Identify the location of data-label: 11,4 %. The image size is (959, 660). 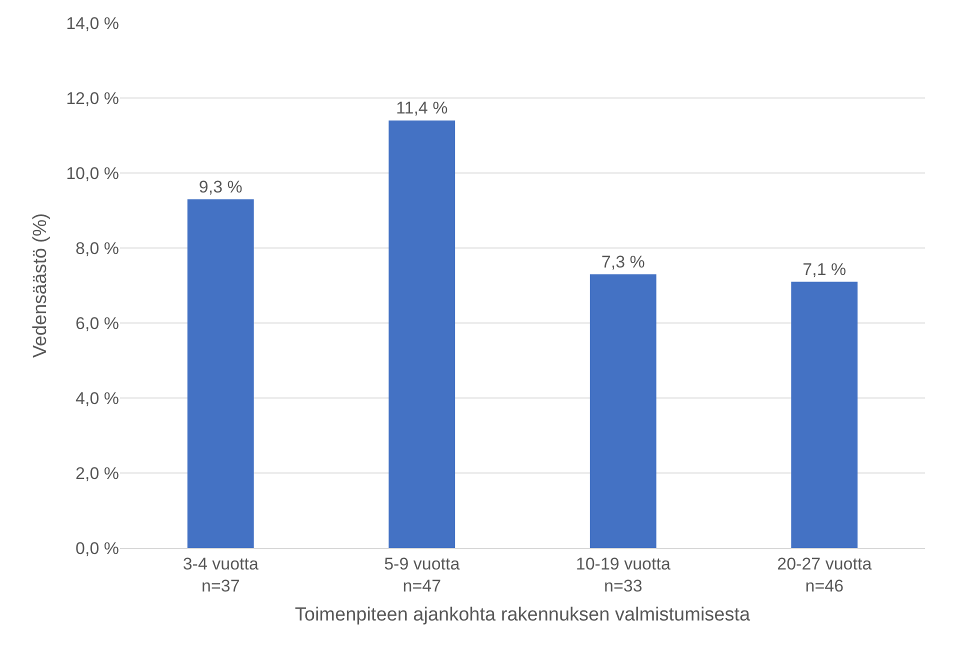
(422, 108).